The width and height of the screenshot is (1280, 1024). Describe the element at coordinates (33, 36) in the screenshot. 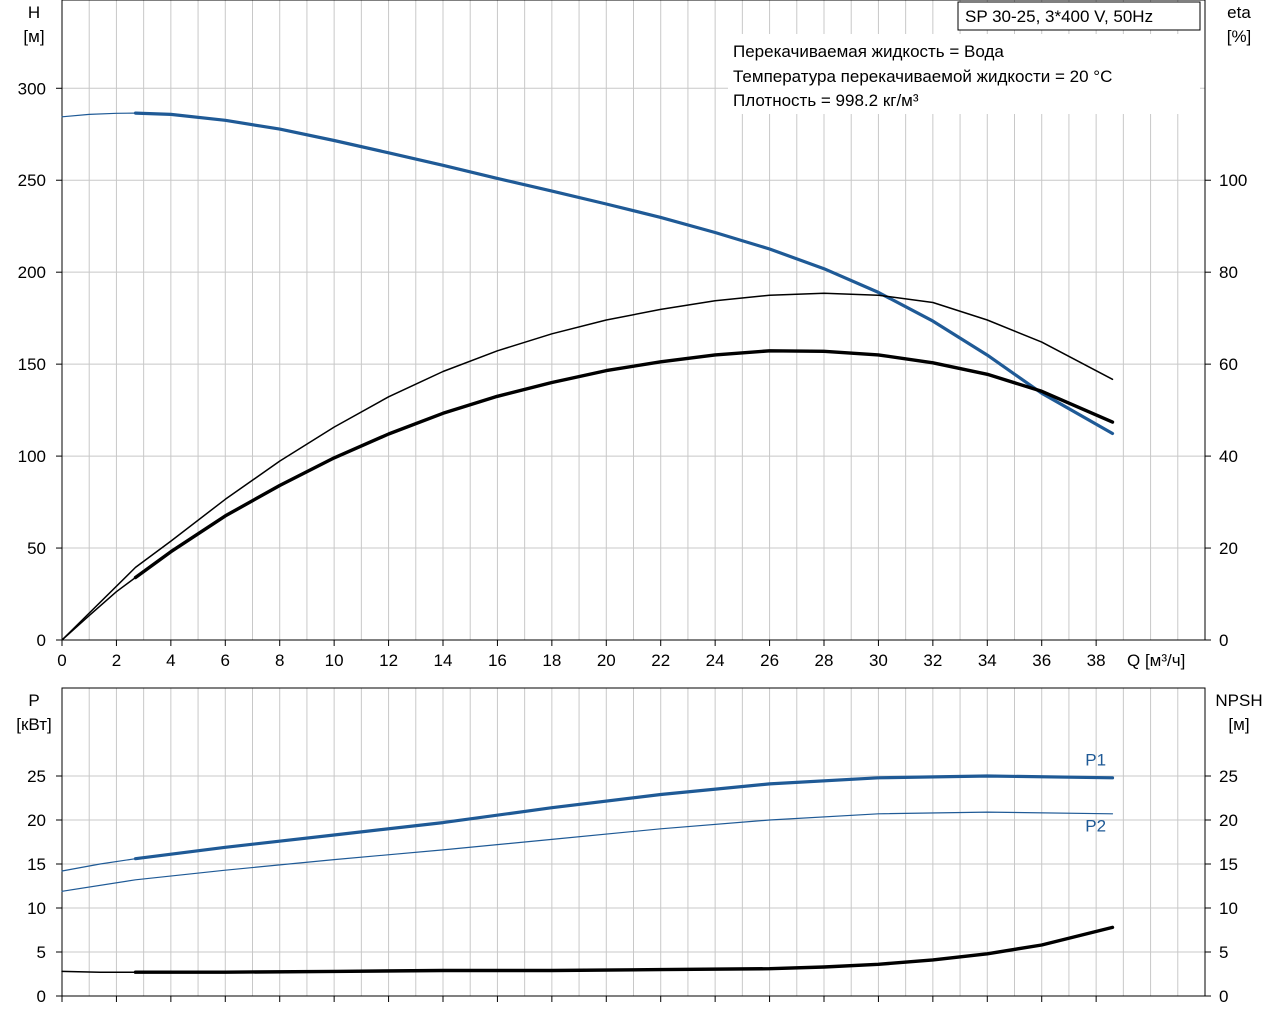

I see `top-y-left-unit: [м]` at that location.